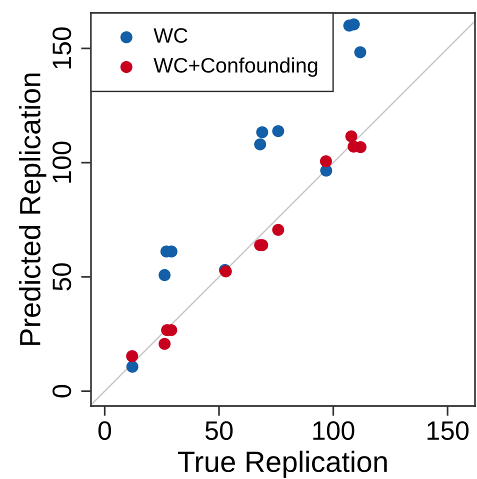 This screenshot has height=479, width=477. Describe the element at coordinates (282, 464) in the screenshot. I see `x-axis-title: True Replication` at that location.